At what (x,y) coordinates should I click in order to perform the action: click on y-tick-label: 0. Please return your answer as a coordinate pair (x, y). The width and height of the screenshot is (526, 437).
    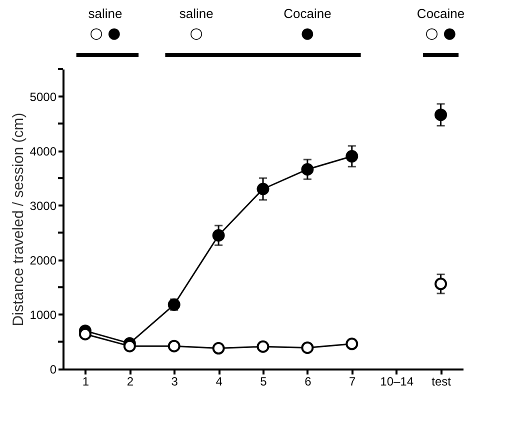
    Looking at the image, I should click on (53, 369).